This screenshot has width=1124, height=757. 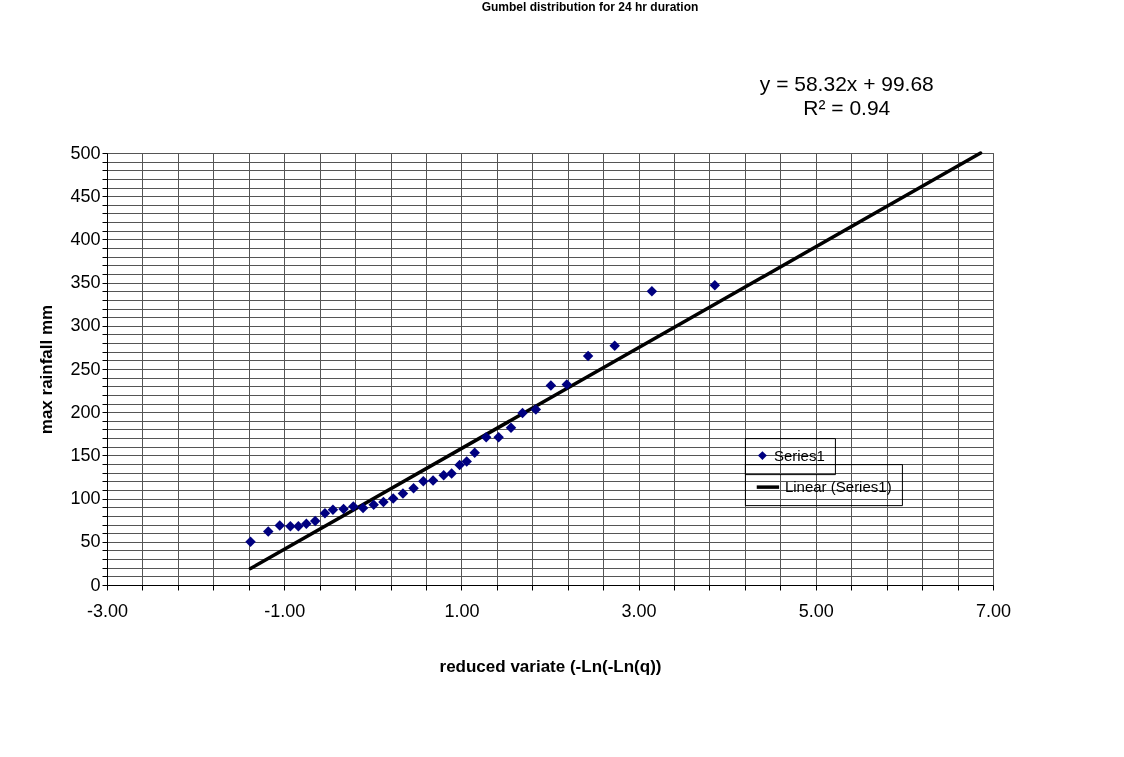 I want to click on y-tick-label: 350, so click(x=85, y=282).